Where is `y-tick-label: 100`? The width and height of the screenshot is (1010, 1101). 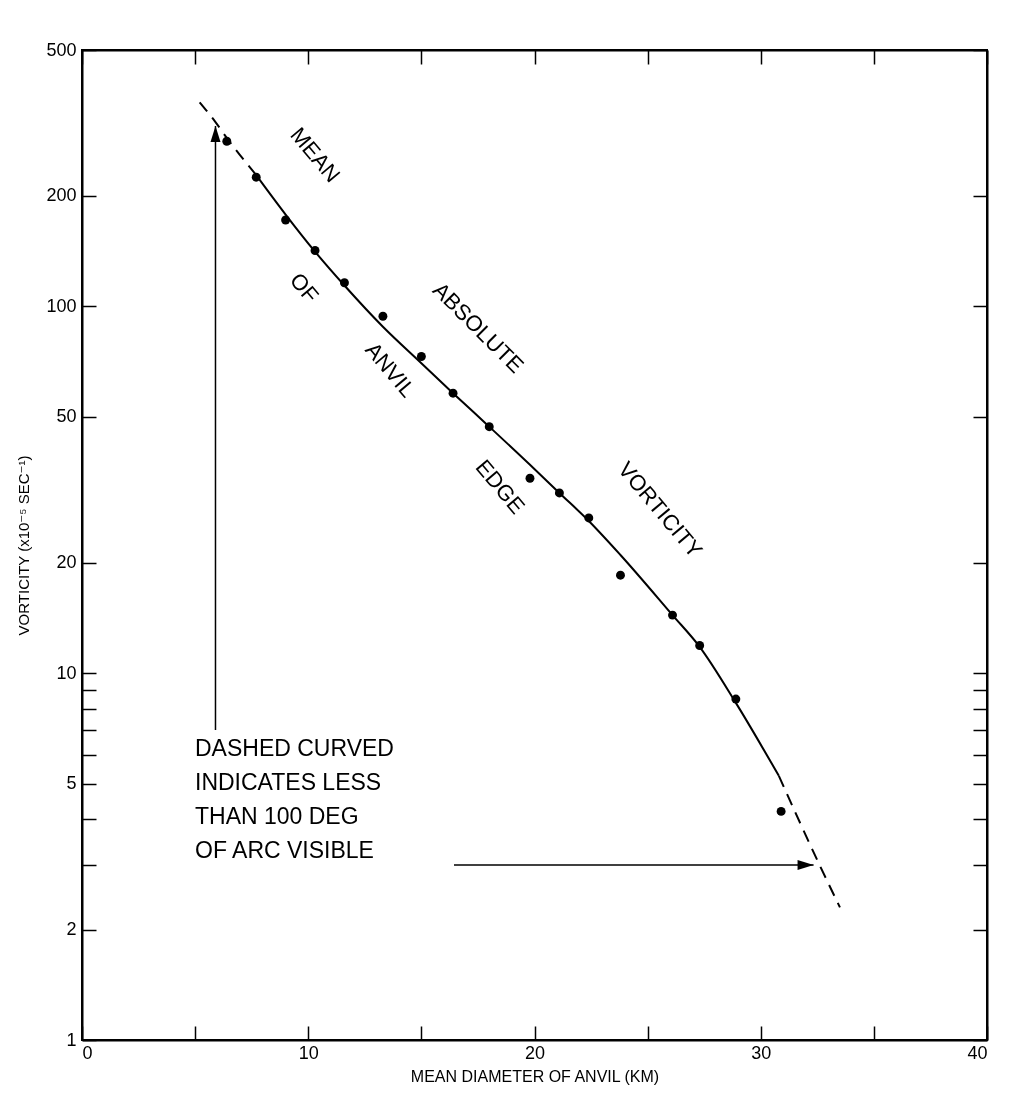 y-tick-label: 100 is located at coordinates (61, 305).